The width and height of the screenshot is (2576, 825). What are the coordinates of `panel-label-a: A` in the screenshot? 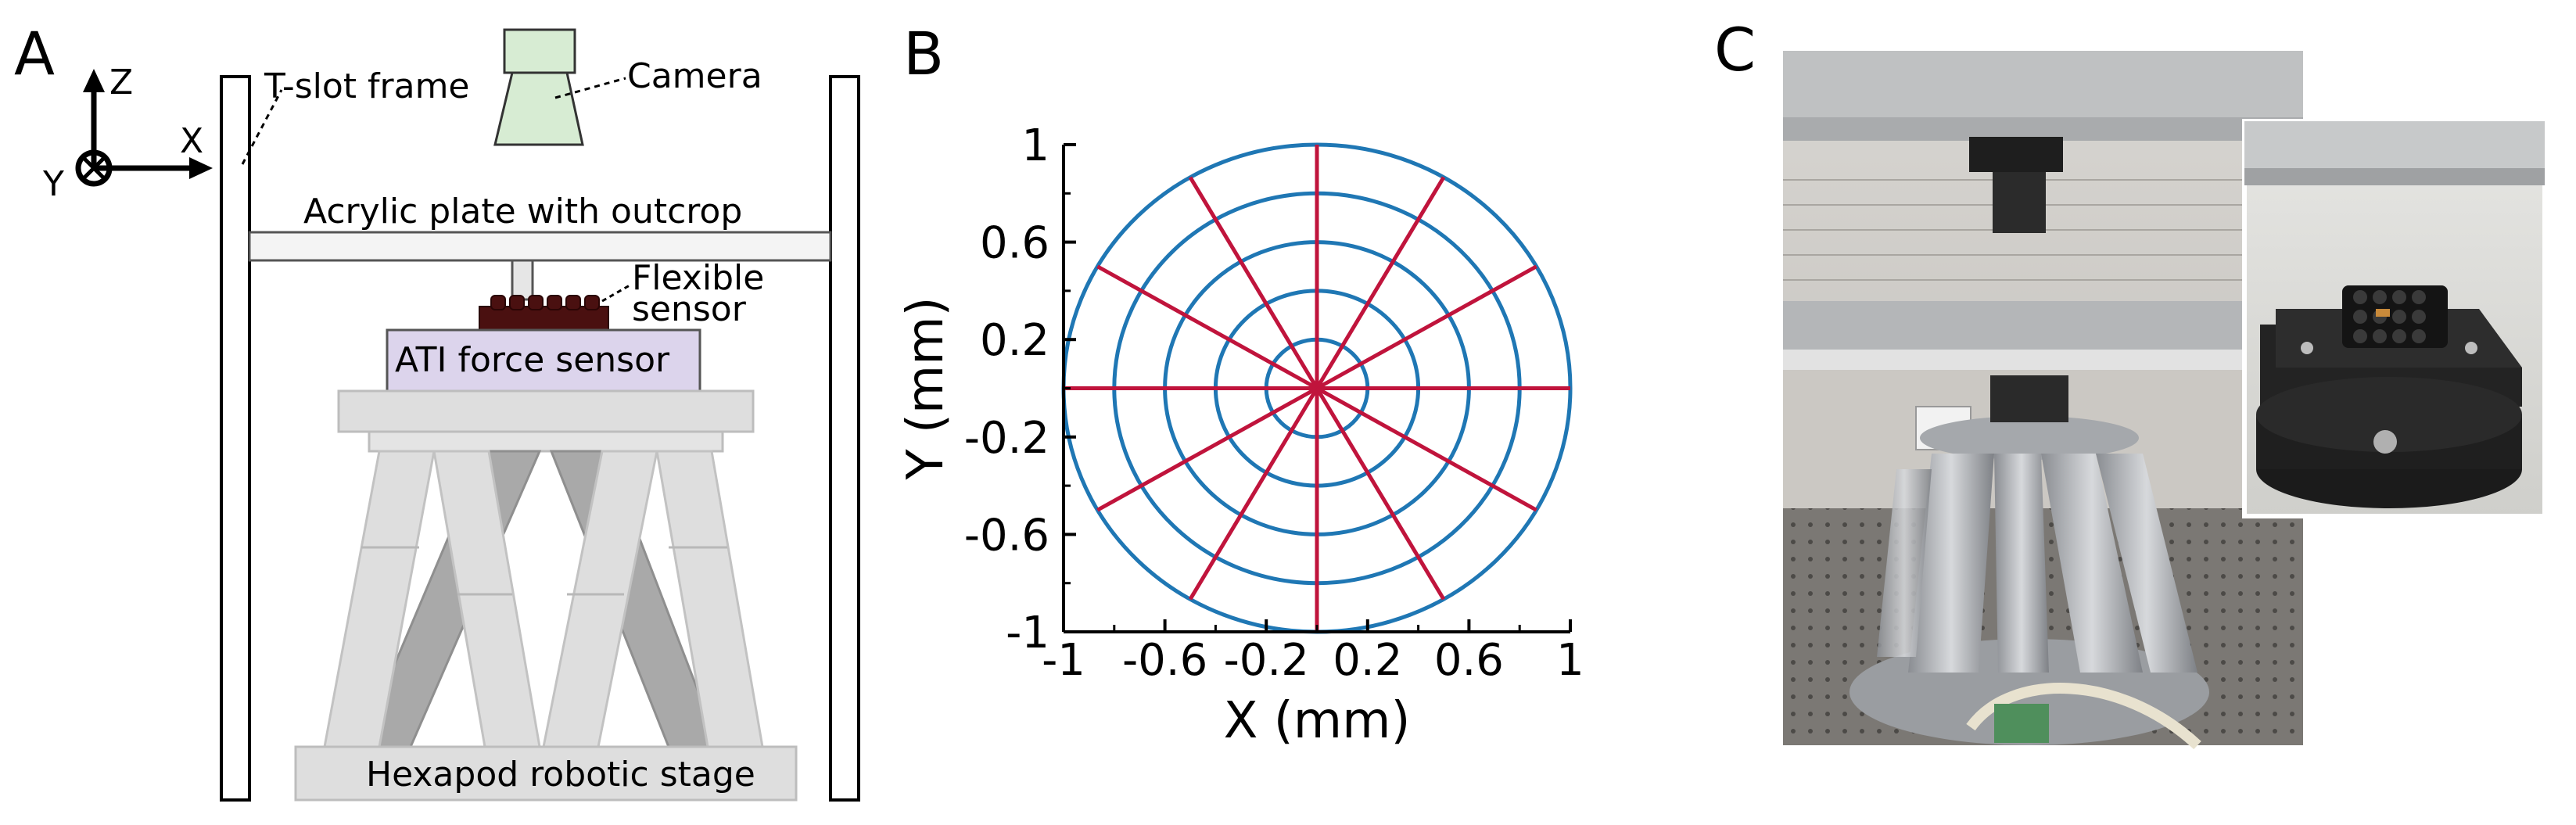 It's located at (34, 53).